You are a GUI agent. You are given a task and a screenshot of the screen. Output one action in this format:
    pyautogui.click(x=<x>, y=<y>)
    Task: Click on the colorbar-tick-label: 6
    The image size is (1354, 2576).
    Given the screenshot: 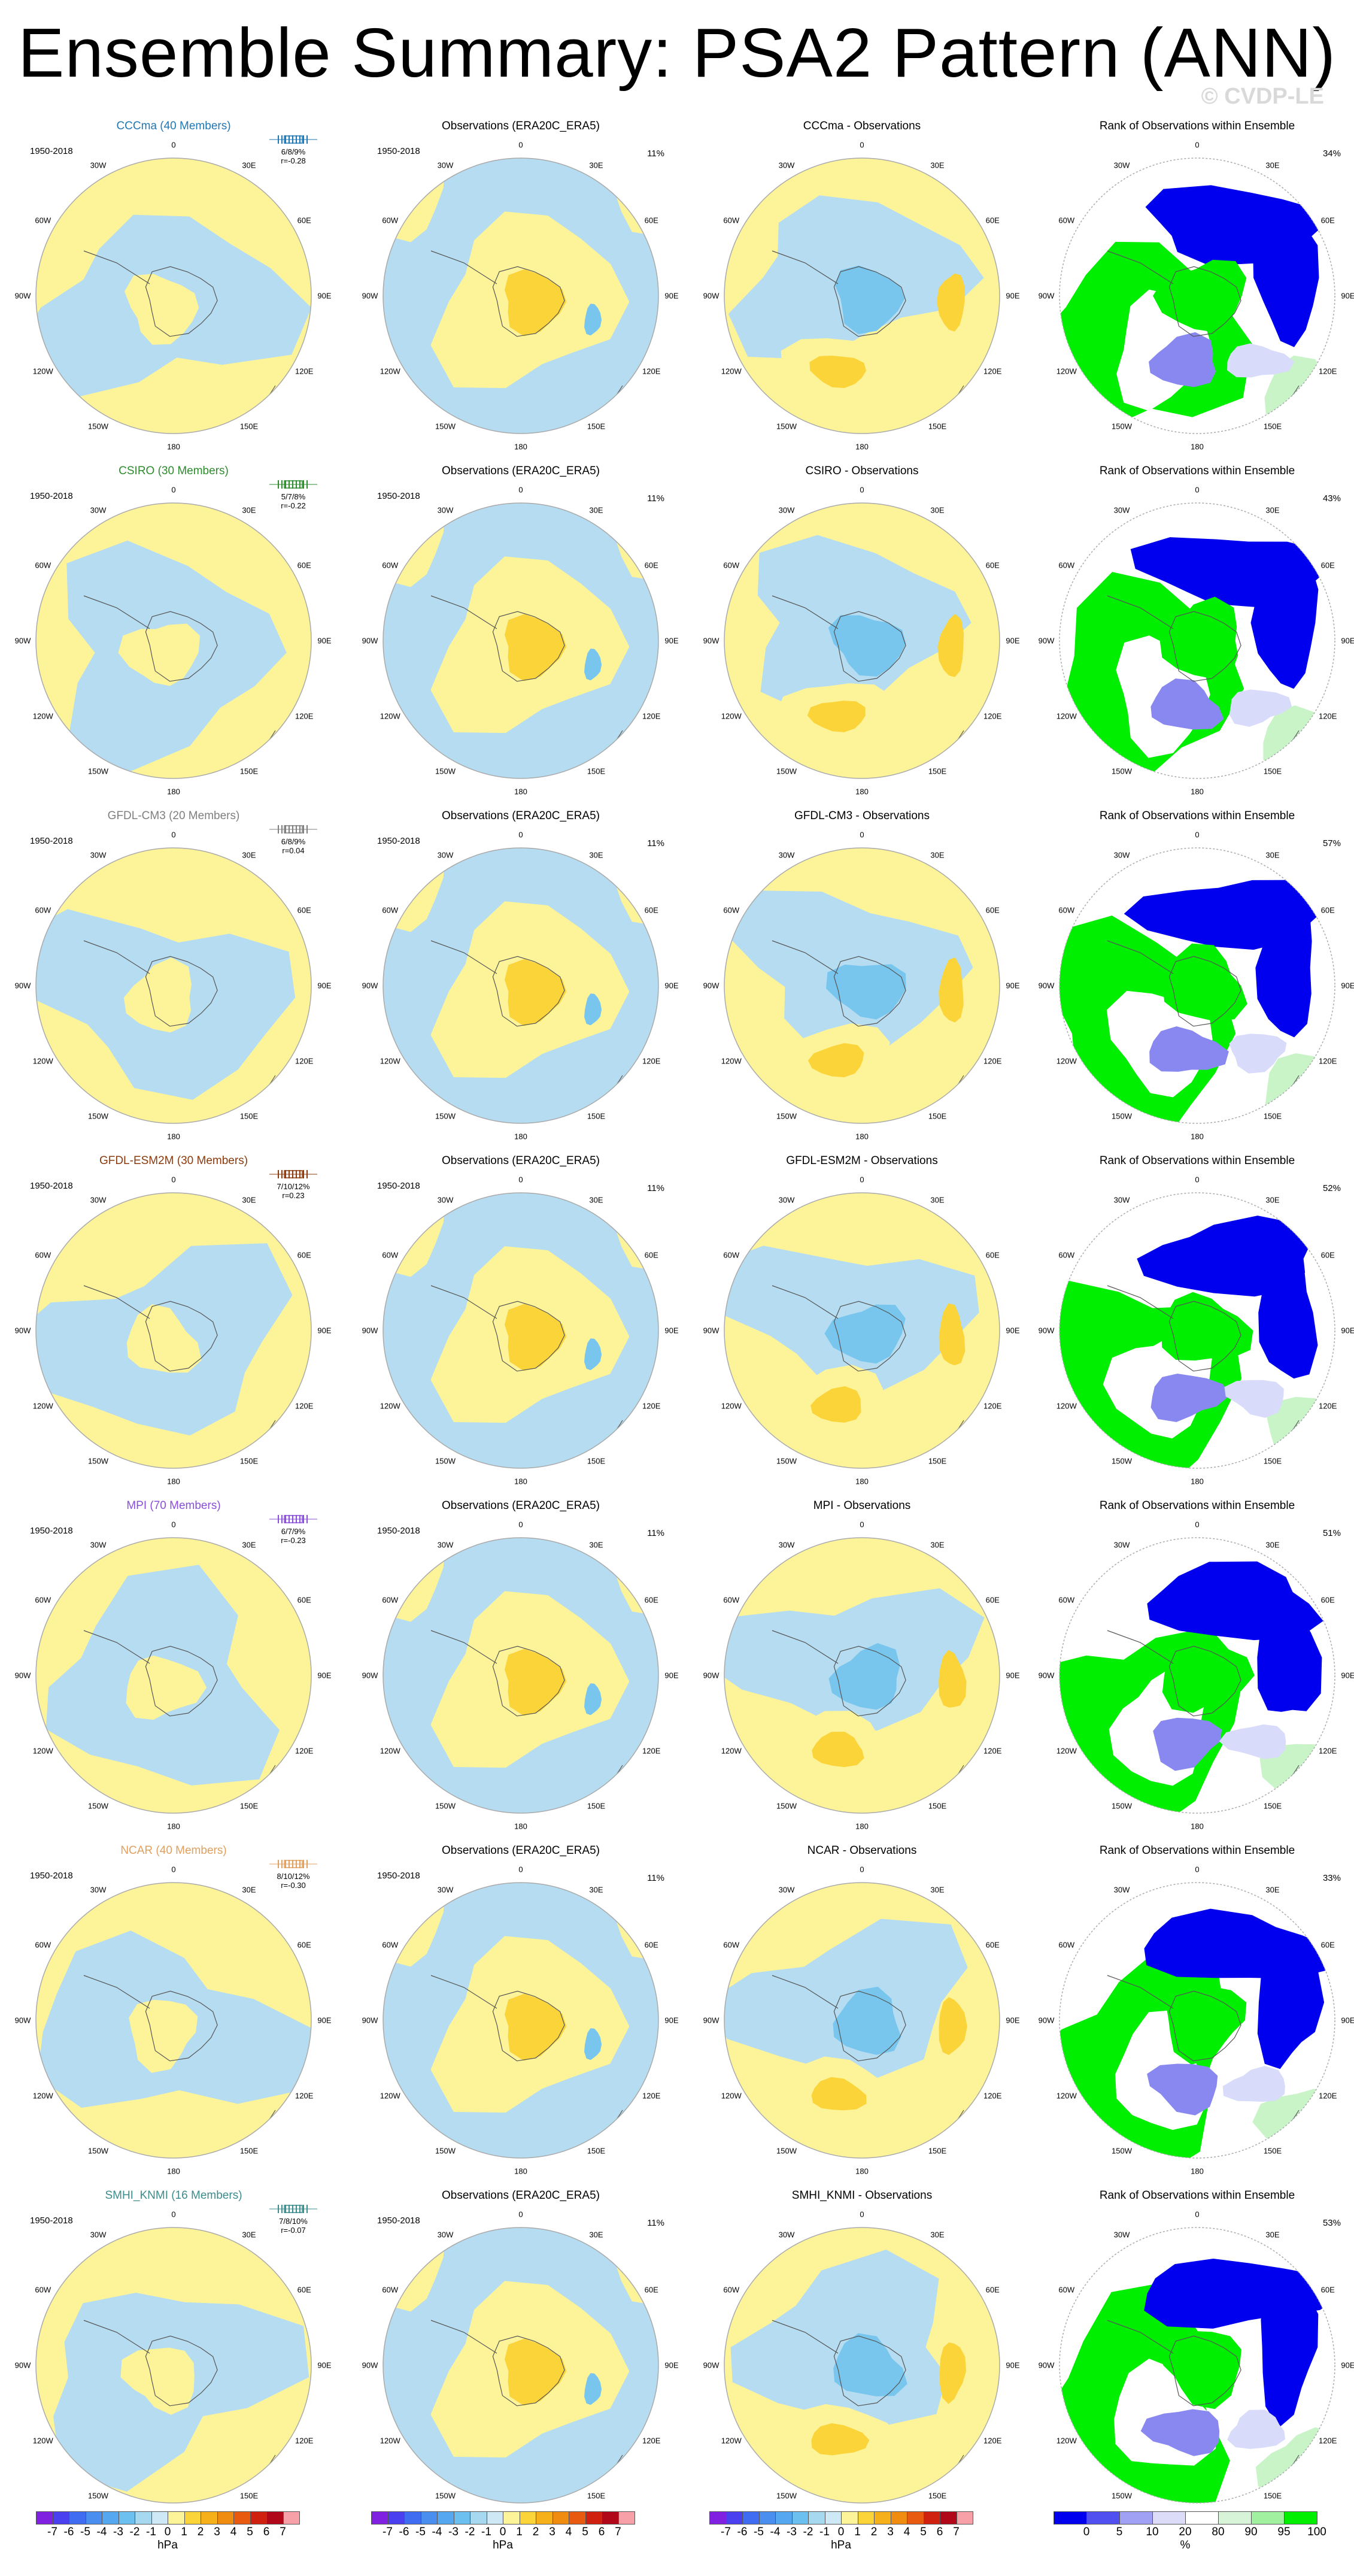 What is the action you would take?
    pyautogui.click(x=266, y=2532)
    